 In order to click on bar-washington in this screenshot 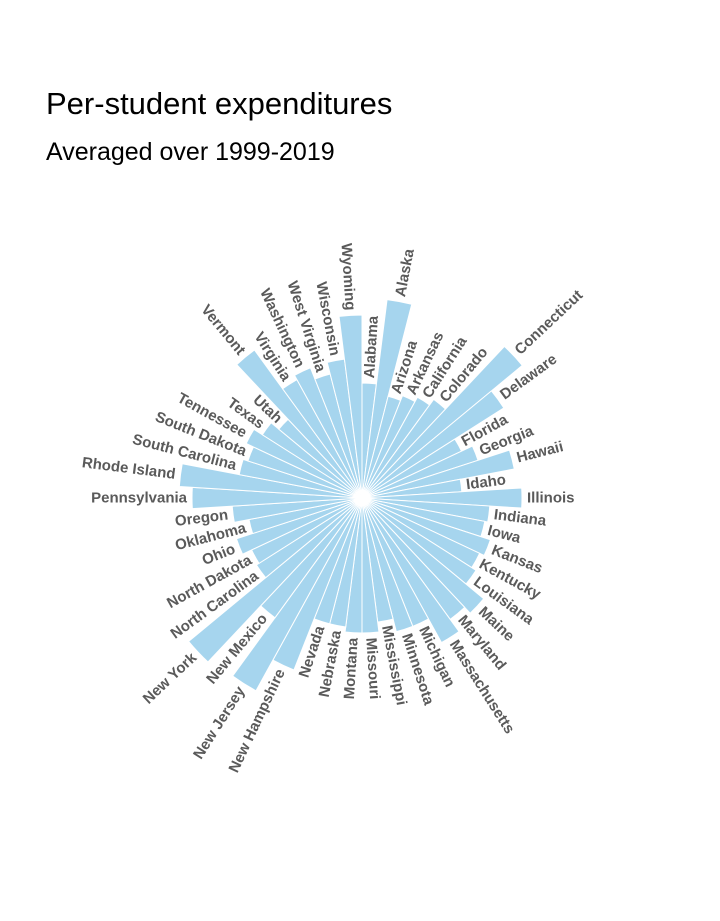, I will do `click(328, 433)`.